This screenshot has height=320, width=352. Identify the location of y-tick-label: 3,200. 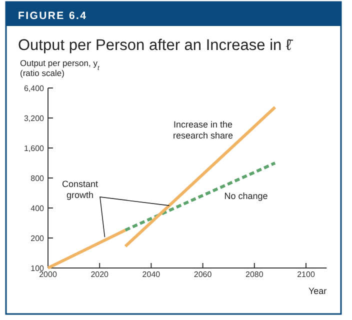
(34, 118).